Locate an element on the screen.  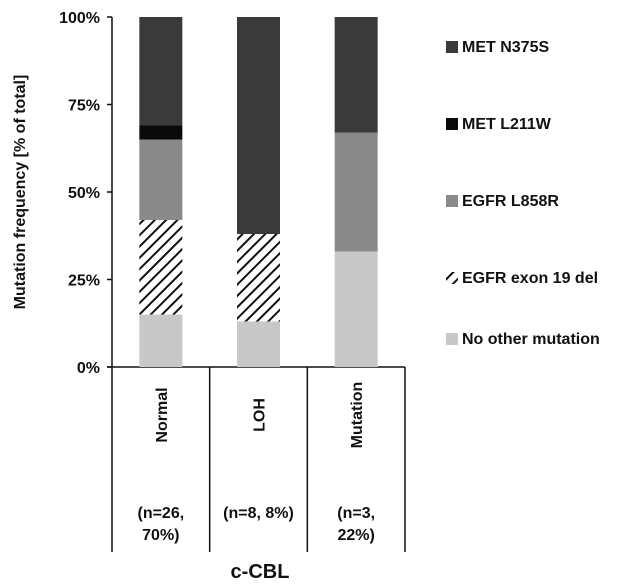
x-axis-title: c-CBL is located at coordinates (260, 572).